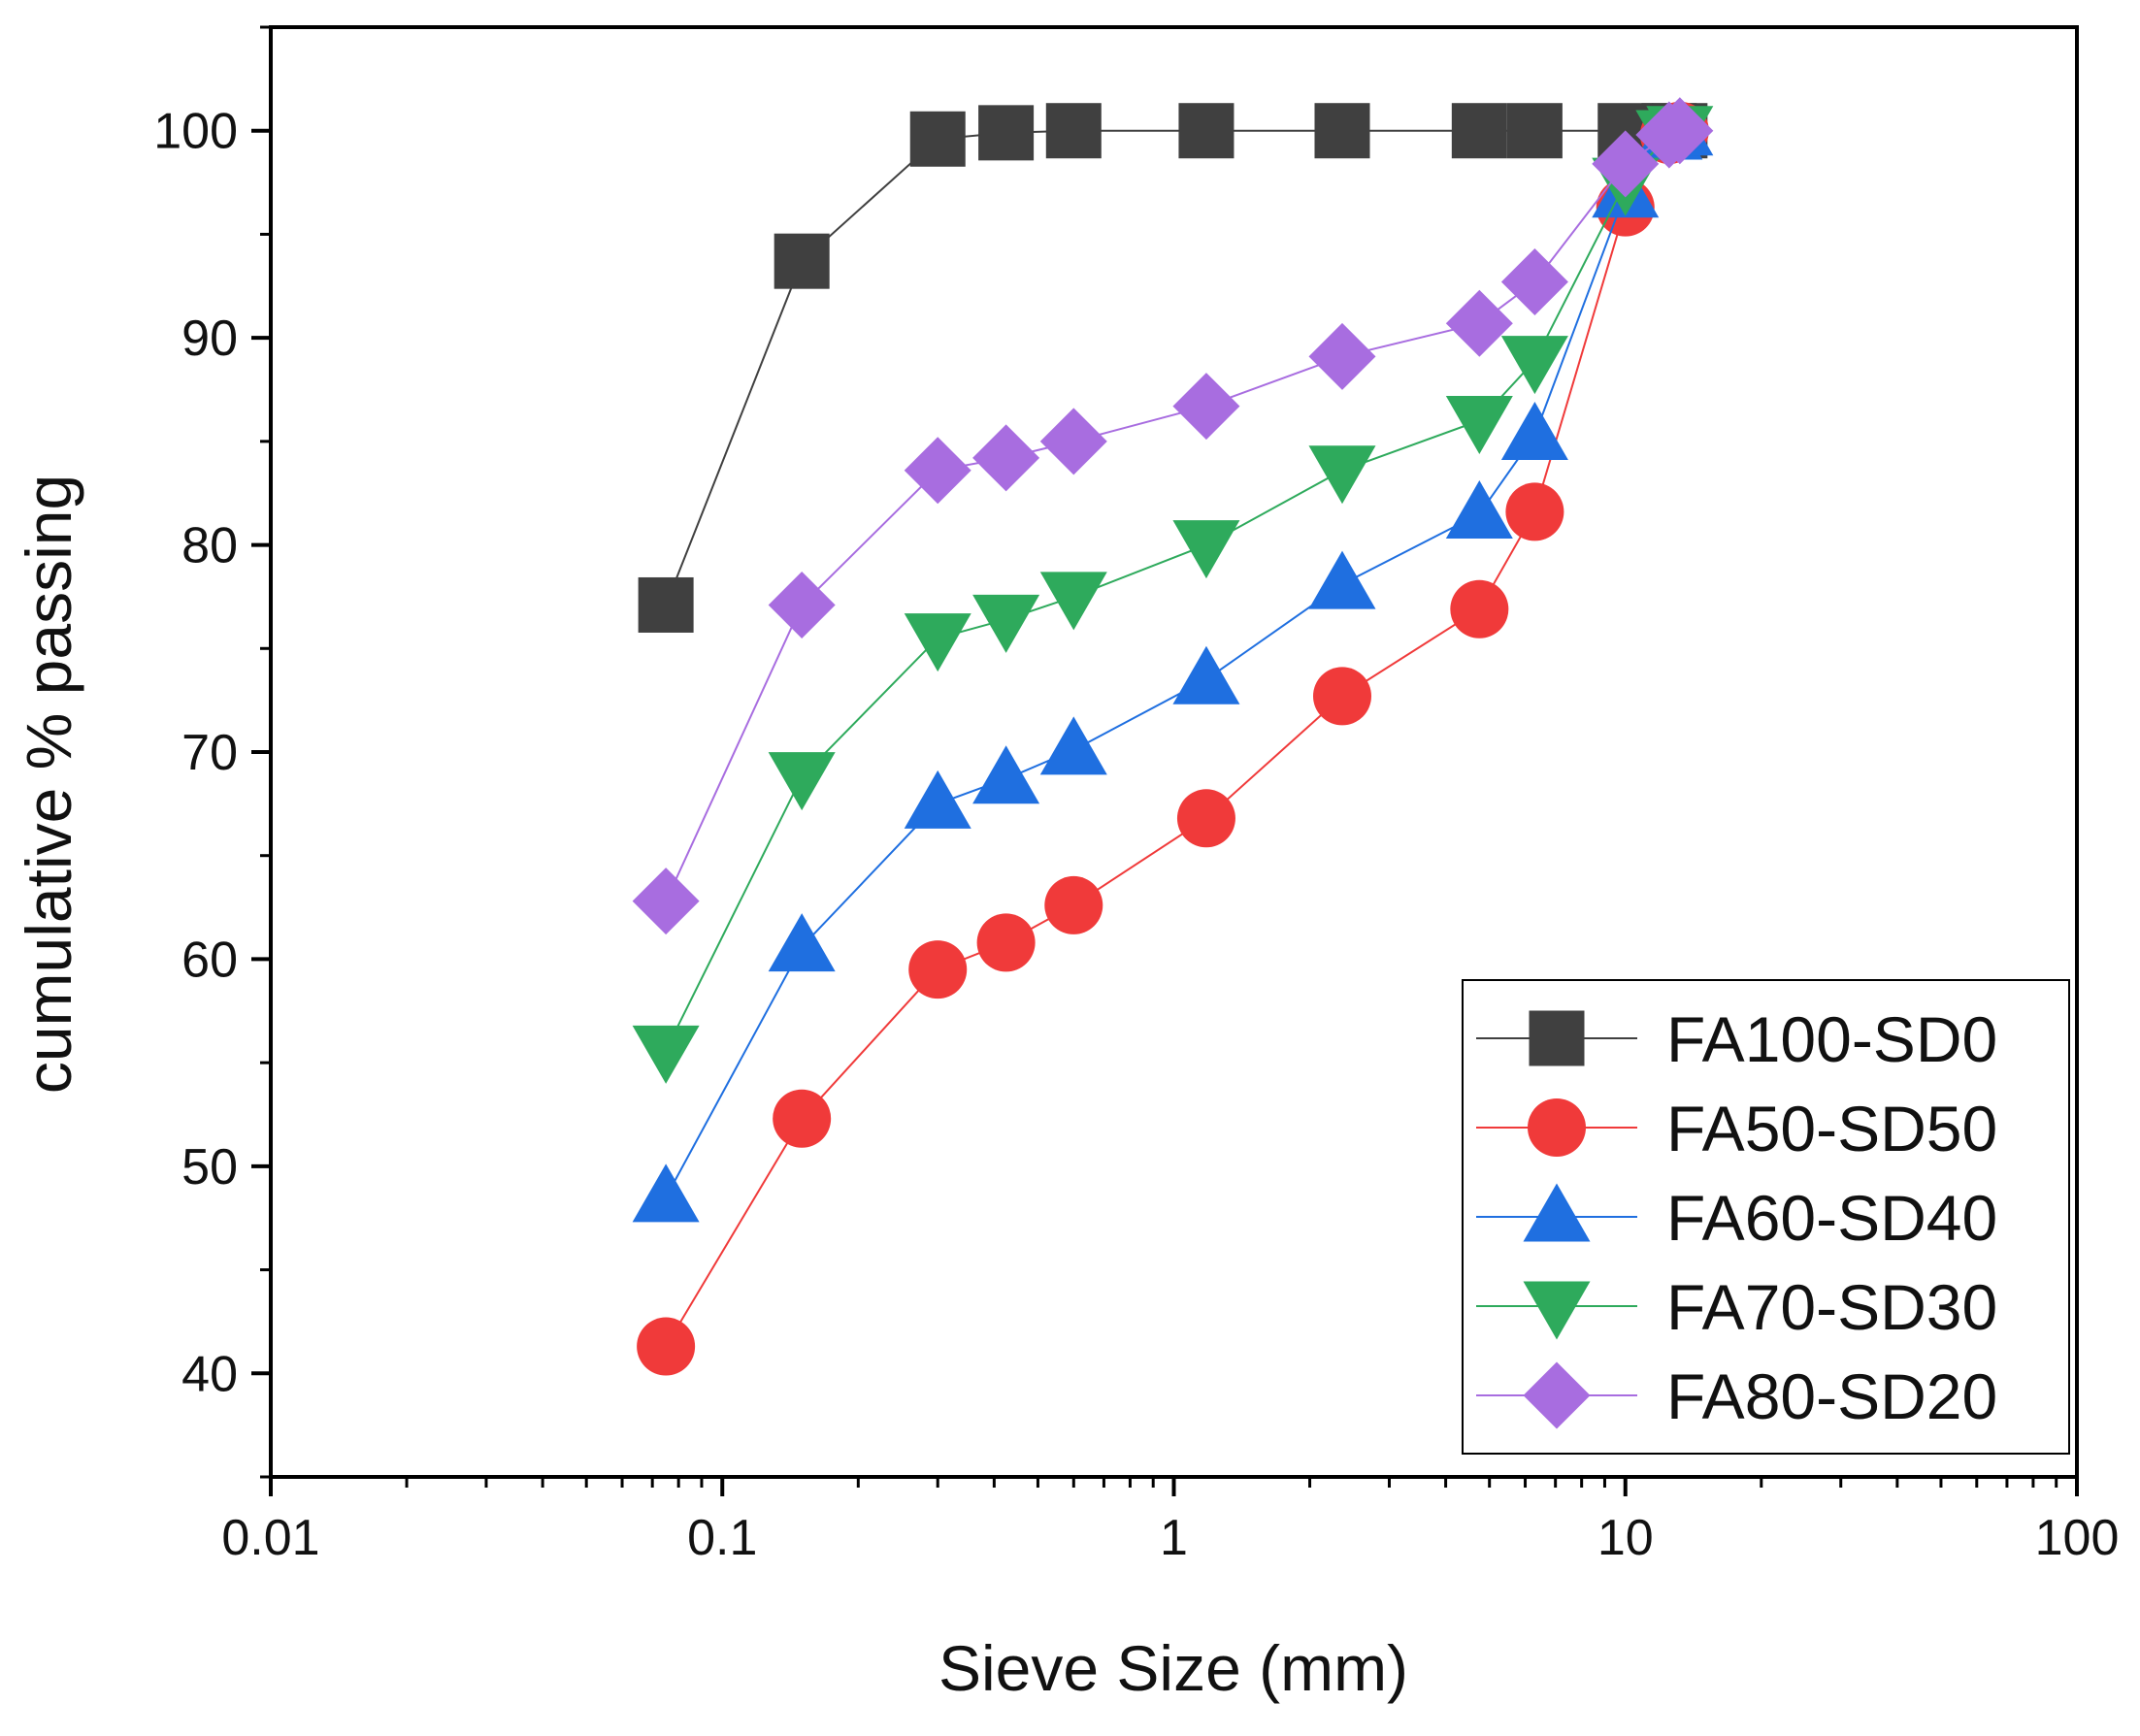 The width and height of the screenshot is (2140, 1736). What do you see at coordinates (270, 1538) in the screenshot?
I see `x-tick-label: 0.01` at bounding box center [270, 1538].